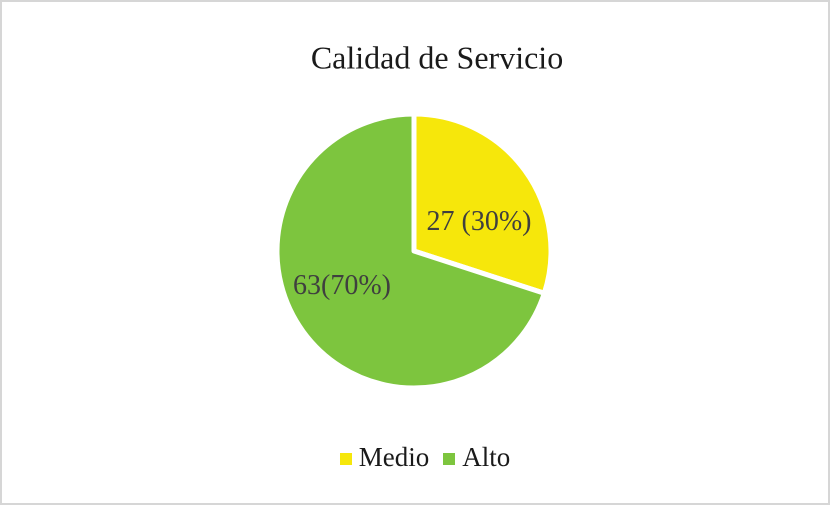 This screenshot has width=830, height=505. What do you see at coordinates (345, 459) in the screenshot?
I see `legend-swatch-medio` at bounding box center [345, 459].